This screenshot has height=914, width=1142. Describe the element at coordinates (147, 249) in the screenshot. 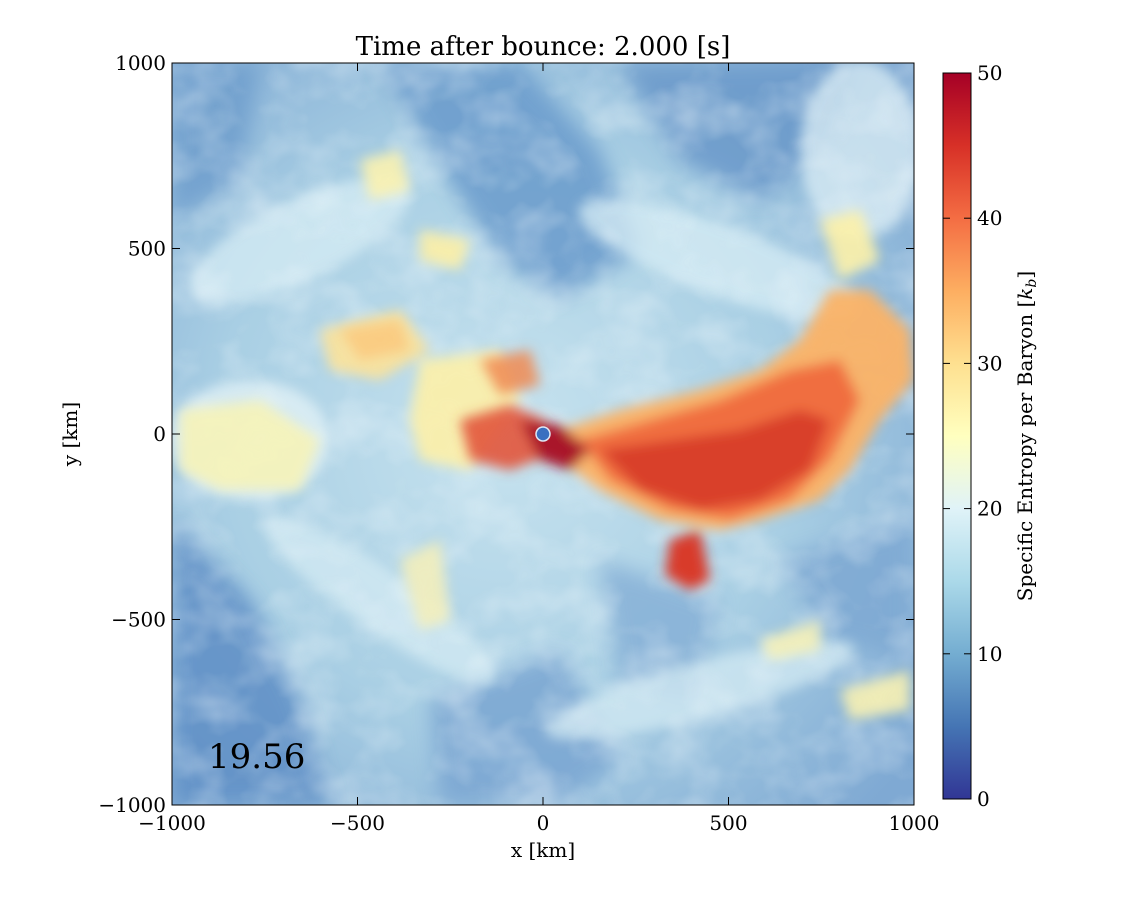

I see `y-tick-label: 500` at that location.